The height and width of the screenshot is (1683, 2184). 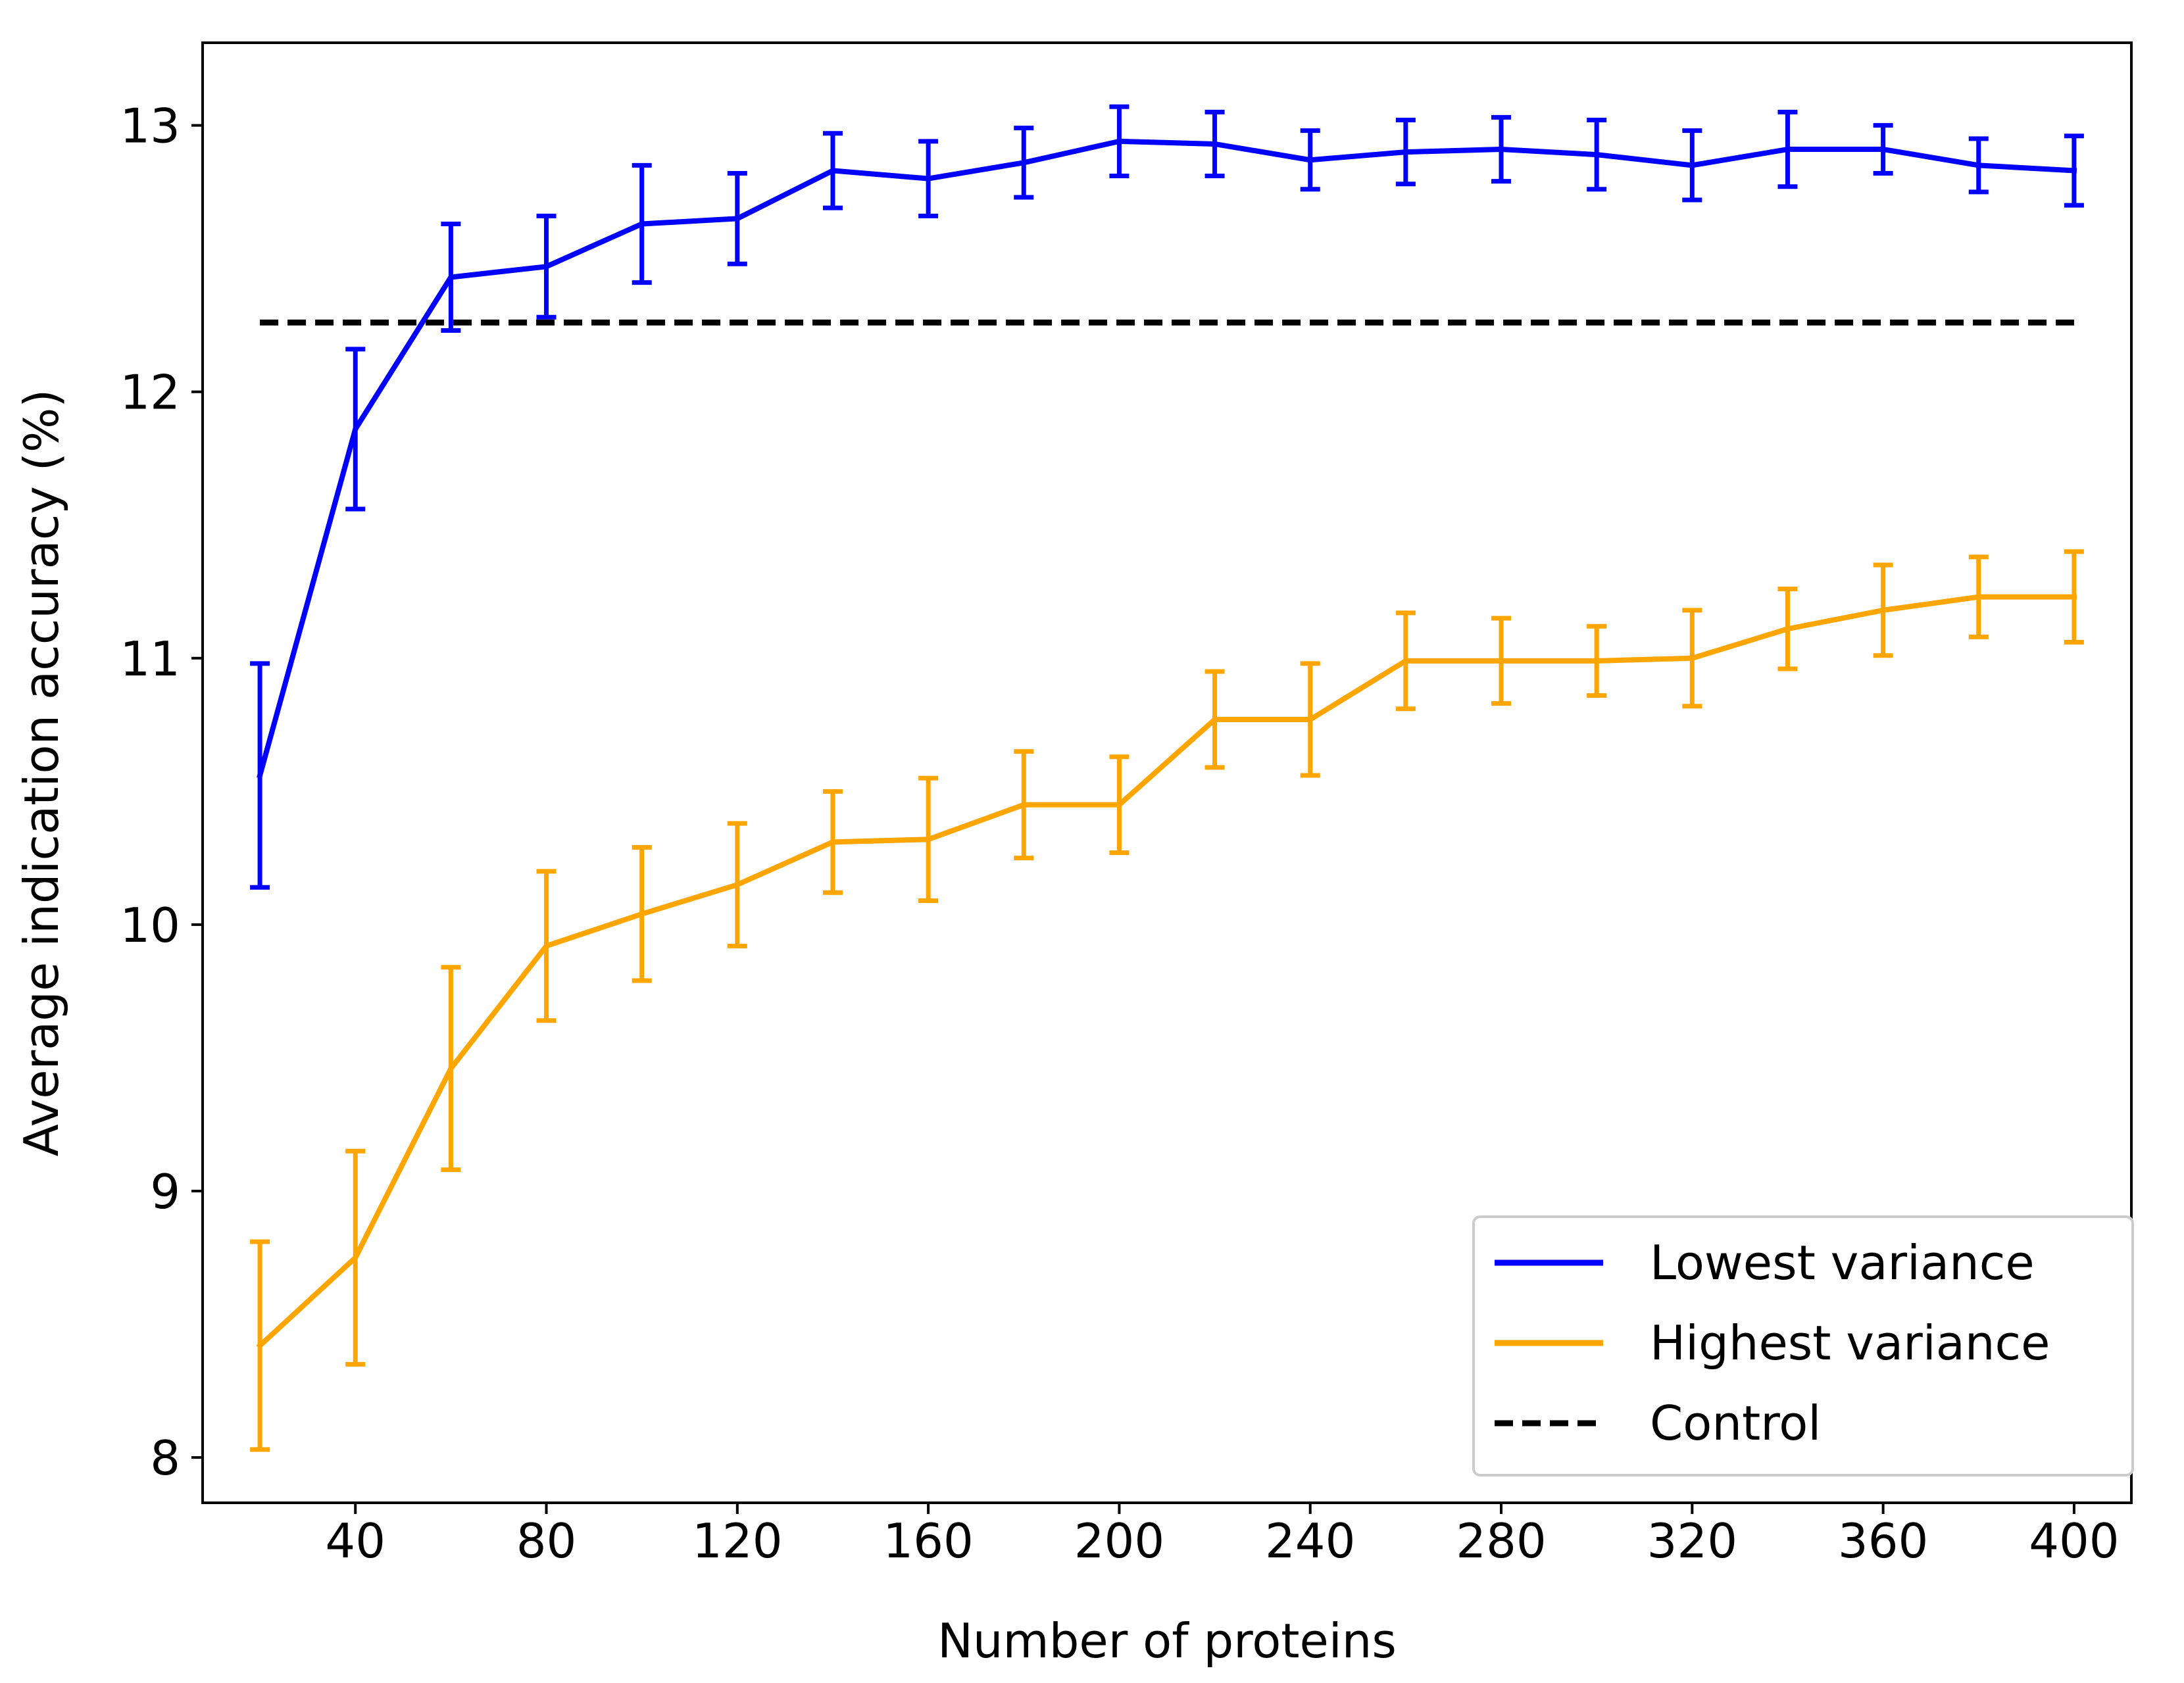 I want to click on y-tick-label: 11, so click(x=150, y=659).